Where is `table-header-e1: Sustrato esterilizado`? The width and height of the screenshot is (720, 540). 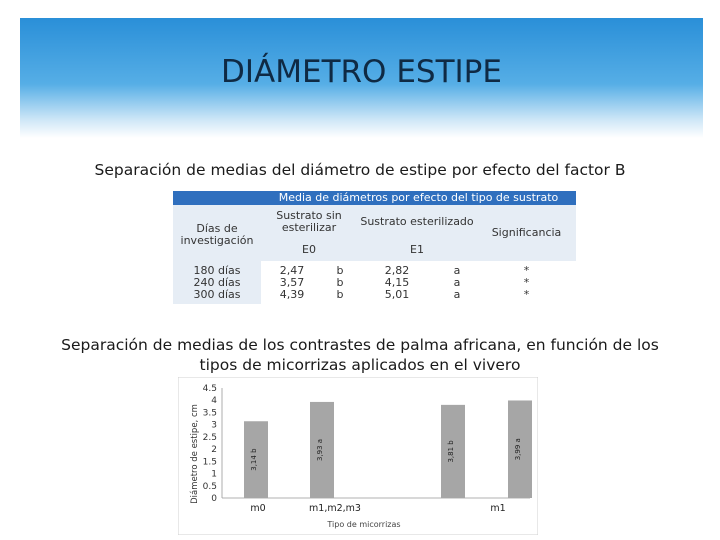 table-header-e1: Sustrato esterilizado is located at coordinates (417, 222).